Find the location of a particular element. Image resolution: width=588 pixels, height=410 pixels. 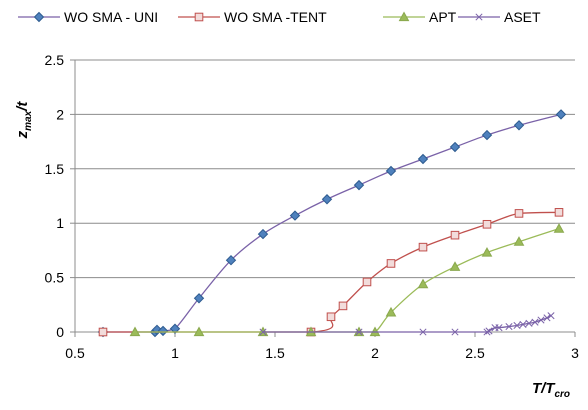

legend-label-uni: WO SMA - UNI is located at coordinates (111, 17).